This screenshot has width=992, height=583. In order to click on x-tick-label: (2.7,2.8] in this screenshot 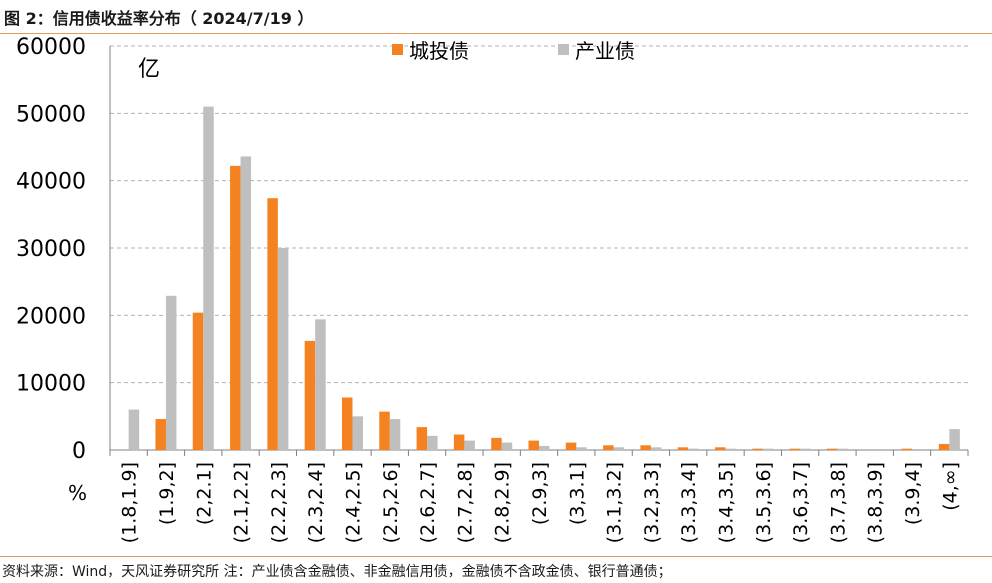, I will do `click(465, 502)`.